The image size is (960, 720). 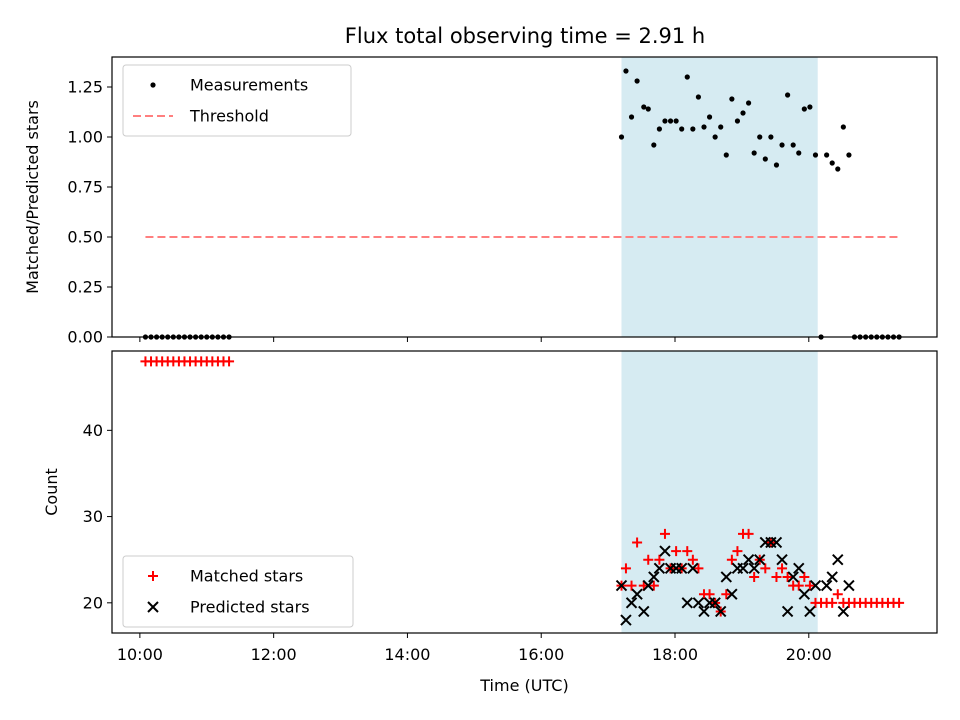 What do you see at coordinates (85, 137) in the screenshot?
I see `top-y-tick-label: 1.00` at bounding box center [85, 137].